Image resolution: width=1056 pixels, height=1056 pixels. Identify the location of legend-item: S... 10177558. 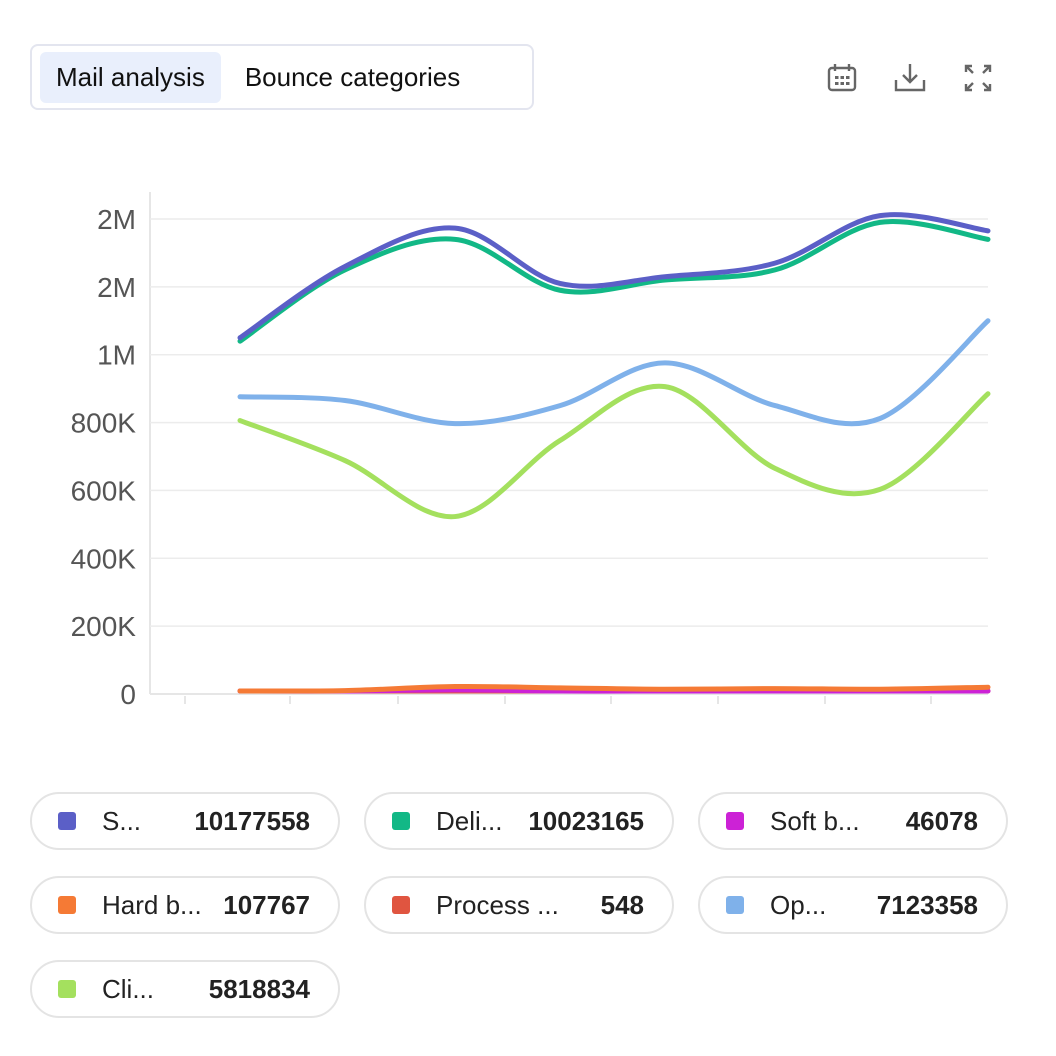
(185, 821).